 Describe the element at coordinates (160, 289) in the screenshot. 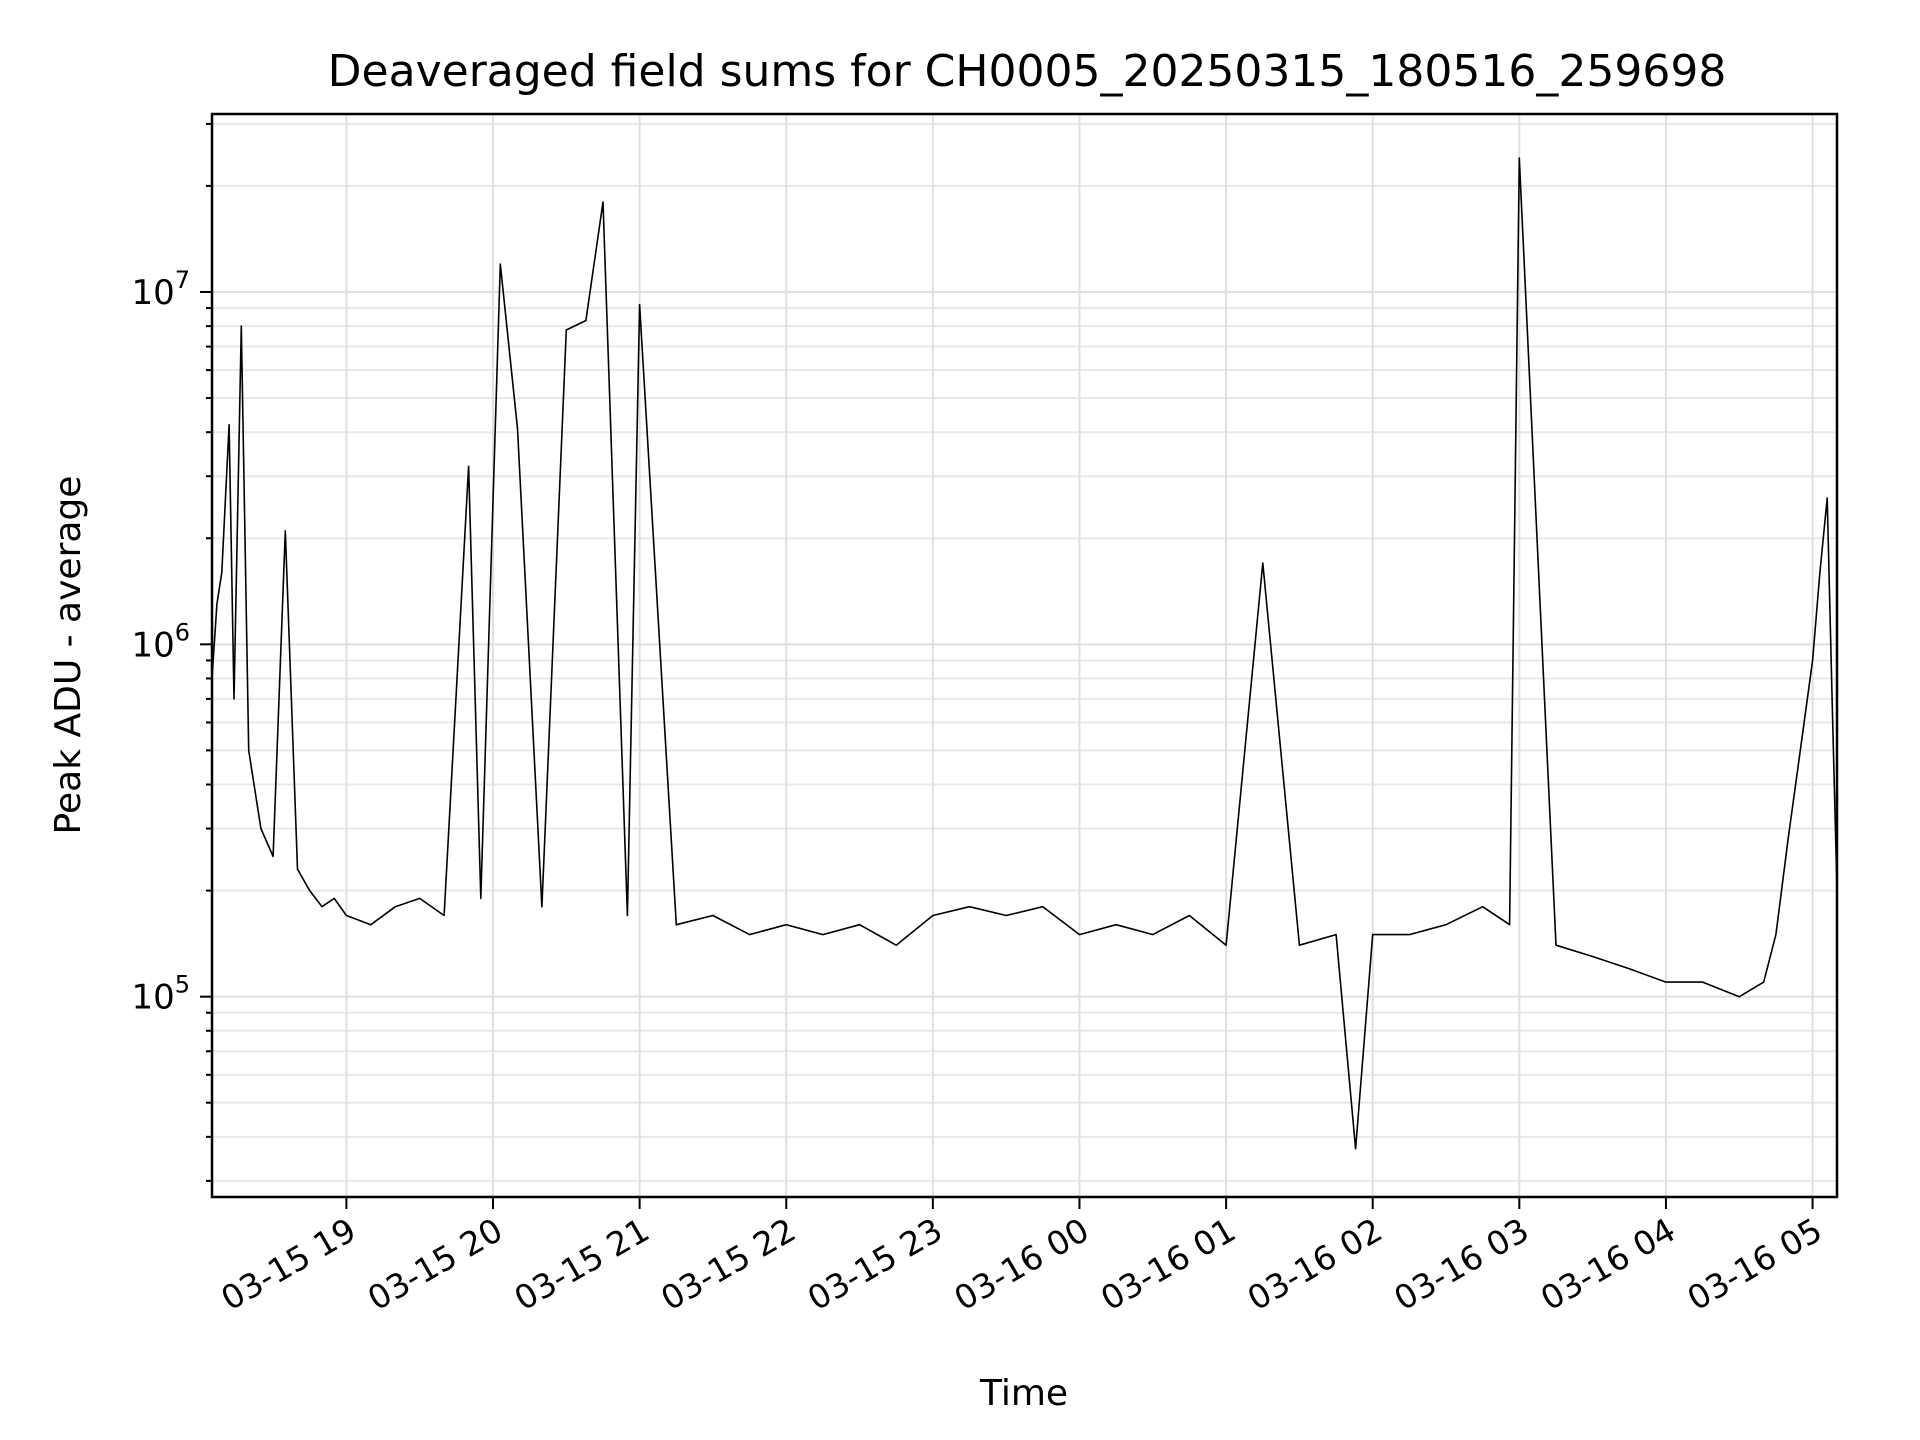

I see `y-tick-label: 10⁷` at that location.